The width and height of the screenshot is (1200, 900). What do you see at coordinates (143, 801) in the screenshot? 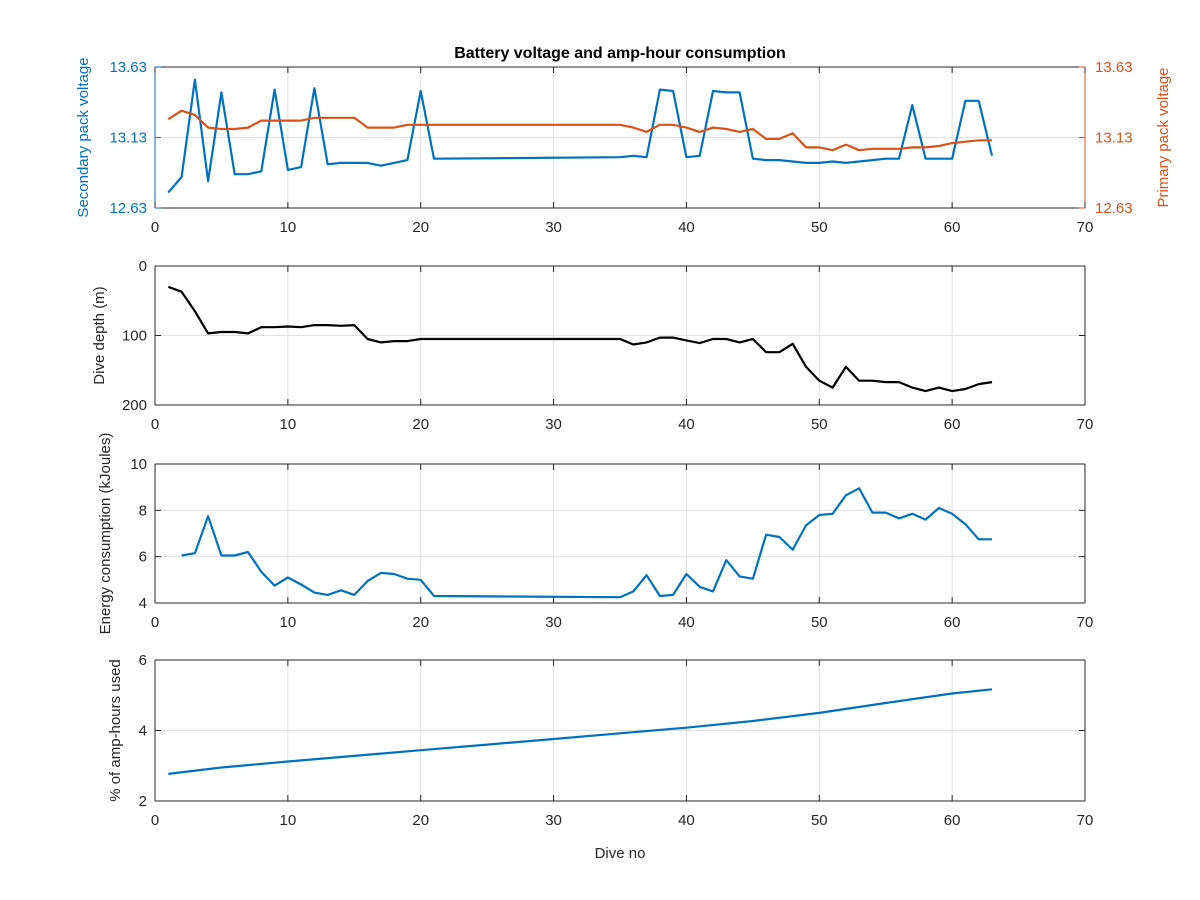
I see `y-tick-label: 2` at bounding box center [143, 801].